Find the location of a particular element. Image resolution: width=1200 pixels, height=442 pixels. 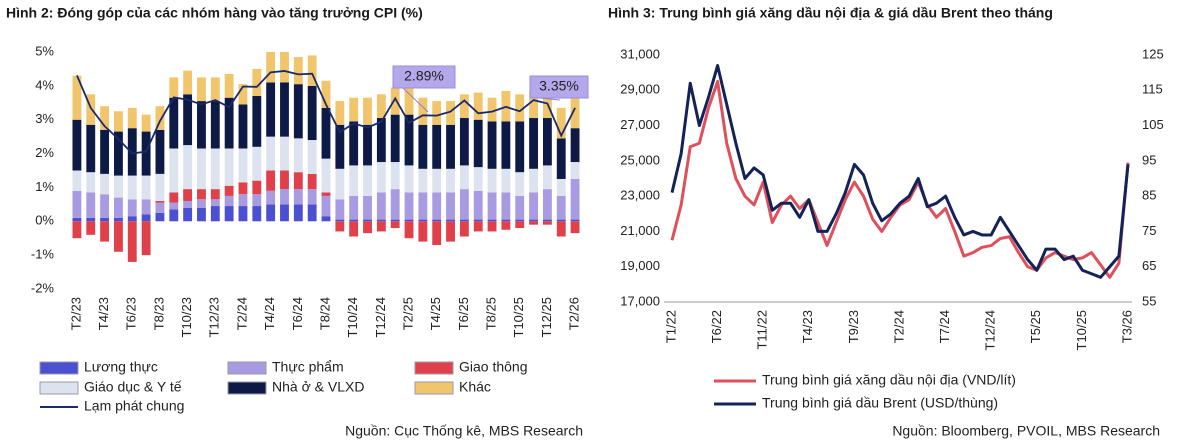

y-tick-label: -2% is located at coordinates (43, 287).